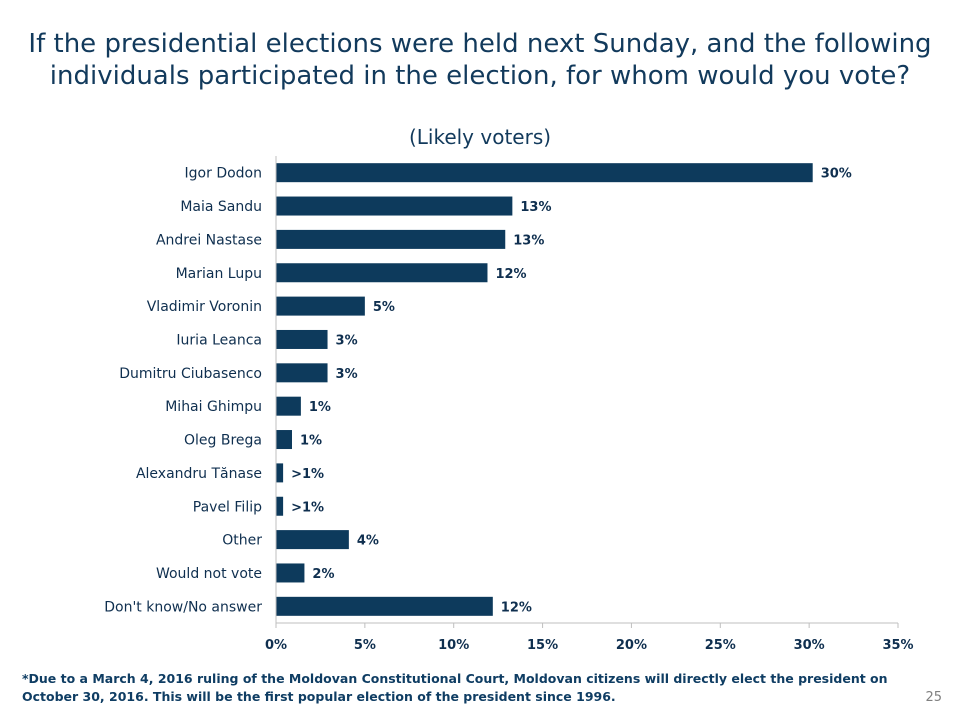 This screenshot has height=720, width=960. Describe the element at coordinates (836, 174) in the screenshot. I see `value-label: 30%` at that location.